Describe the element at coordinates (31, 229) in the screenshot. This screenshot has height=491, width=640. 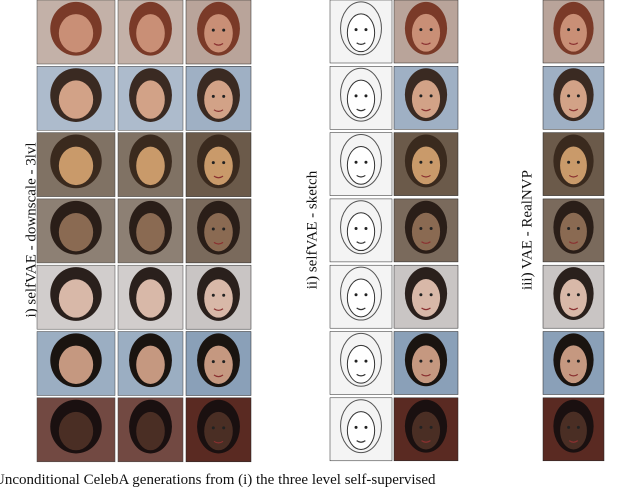
I see `panel-label: i) selfVAE - downscale - 3lvl` at that location.